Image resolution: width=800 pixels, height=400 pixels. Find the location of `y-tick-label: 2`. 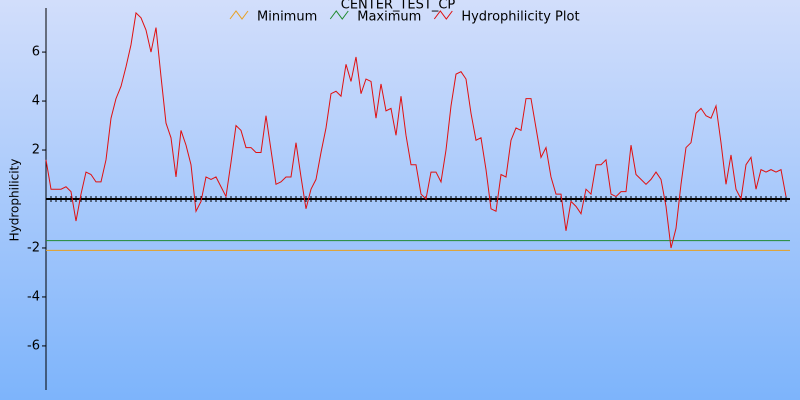

y-tick-label: 2 is located at coordinates (36, 150).